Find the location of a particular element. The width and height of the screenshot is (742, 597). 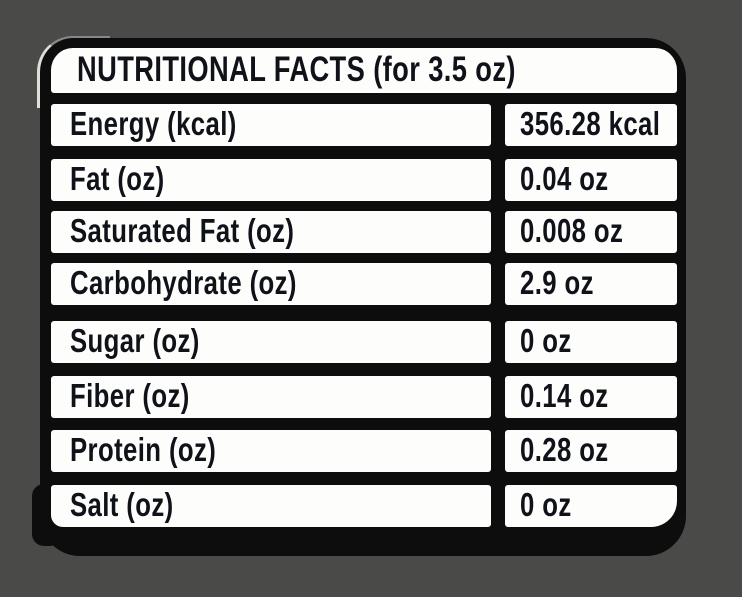

row-value: 0.14 oz is located at coordinates (564, 395).